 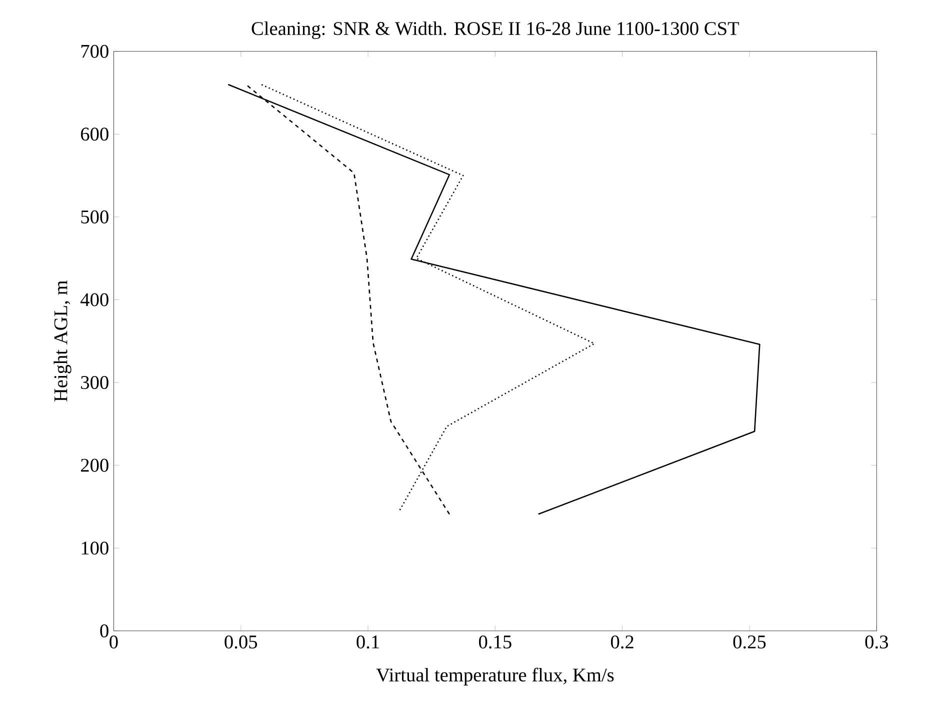 What do you see at coordinates (495, 677) in the screenshot?
I see `x-axis-title: Virtual temperature flux, Km/s` at bounding box center [495, 677].